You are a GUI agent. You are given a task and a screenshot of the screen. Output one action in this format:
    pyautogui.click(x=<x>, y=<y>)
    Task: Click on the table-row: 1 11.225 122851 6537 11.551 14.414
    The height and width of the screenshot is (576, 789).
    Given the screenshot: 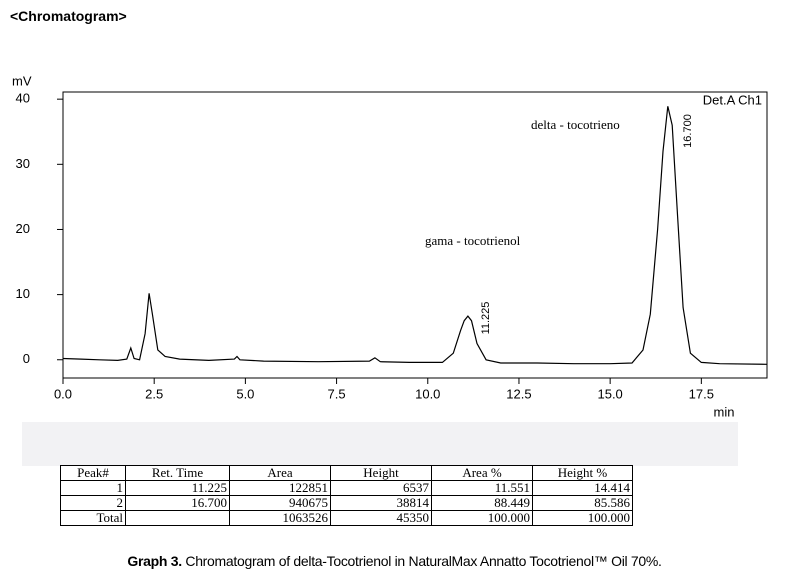 What is the action you would take?
    pyautogui.click(x=346, y=488)
    